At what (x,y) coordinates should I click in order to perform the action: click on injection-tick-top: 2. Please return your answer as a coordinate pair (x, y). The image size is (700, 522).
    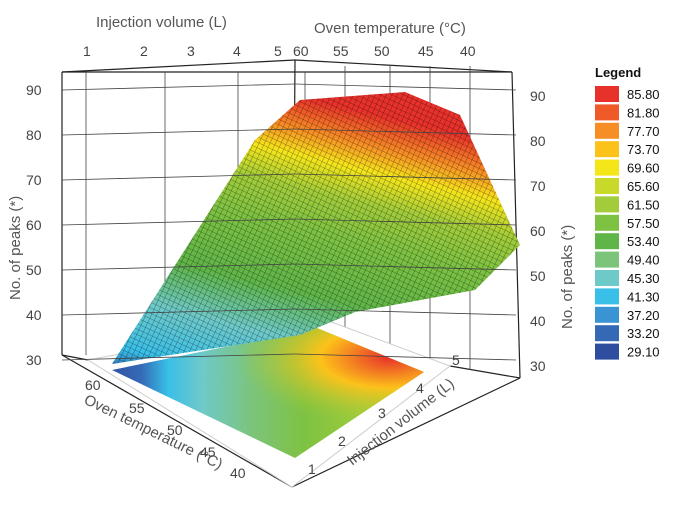
    Looking at the image, I should click on (144, 51).